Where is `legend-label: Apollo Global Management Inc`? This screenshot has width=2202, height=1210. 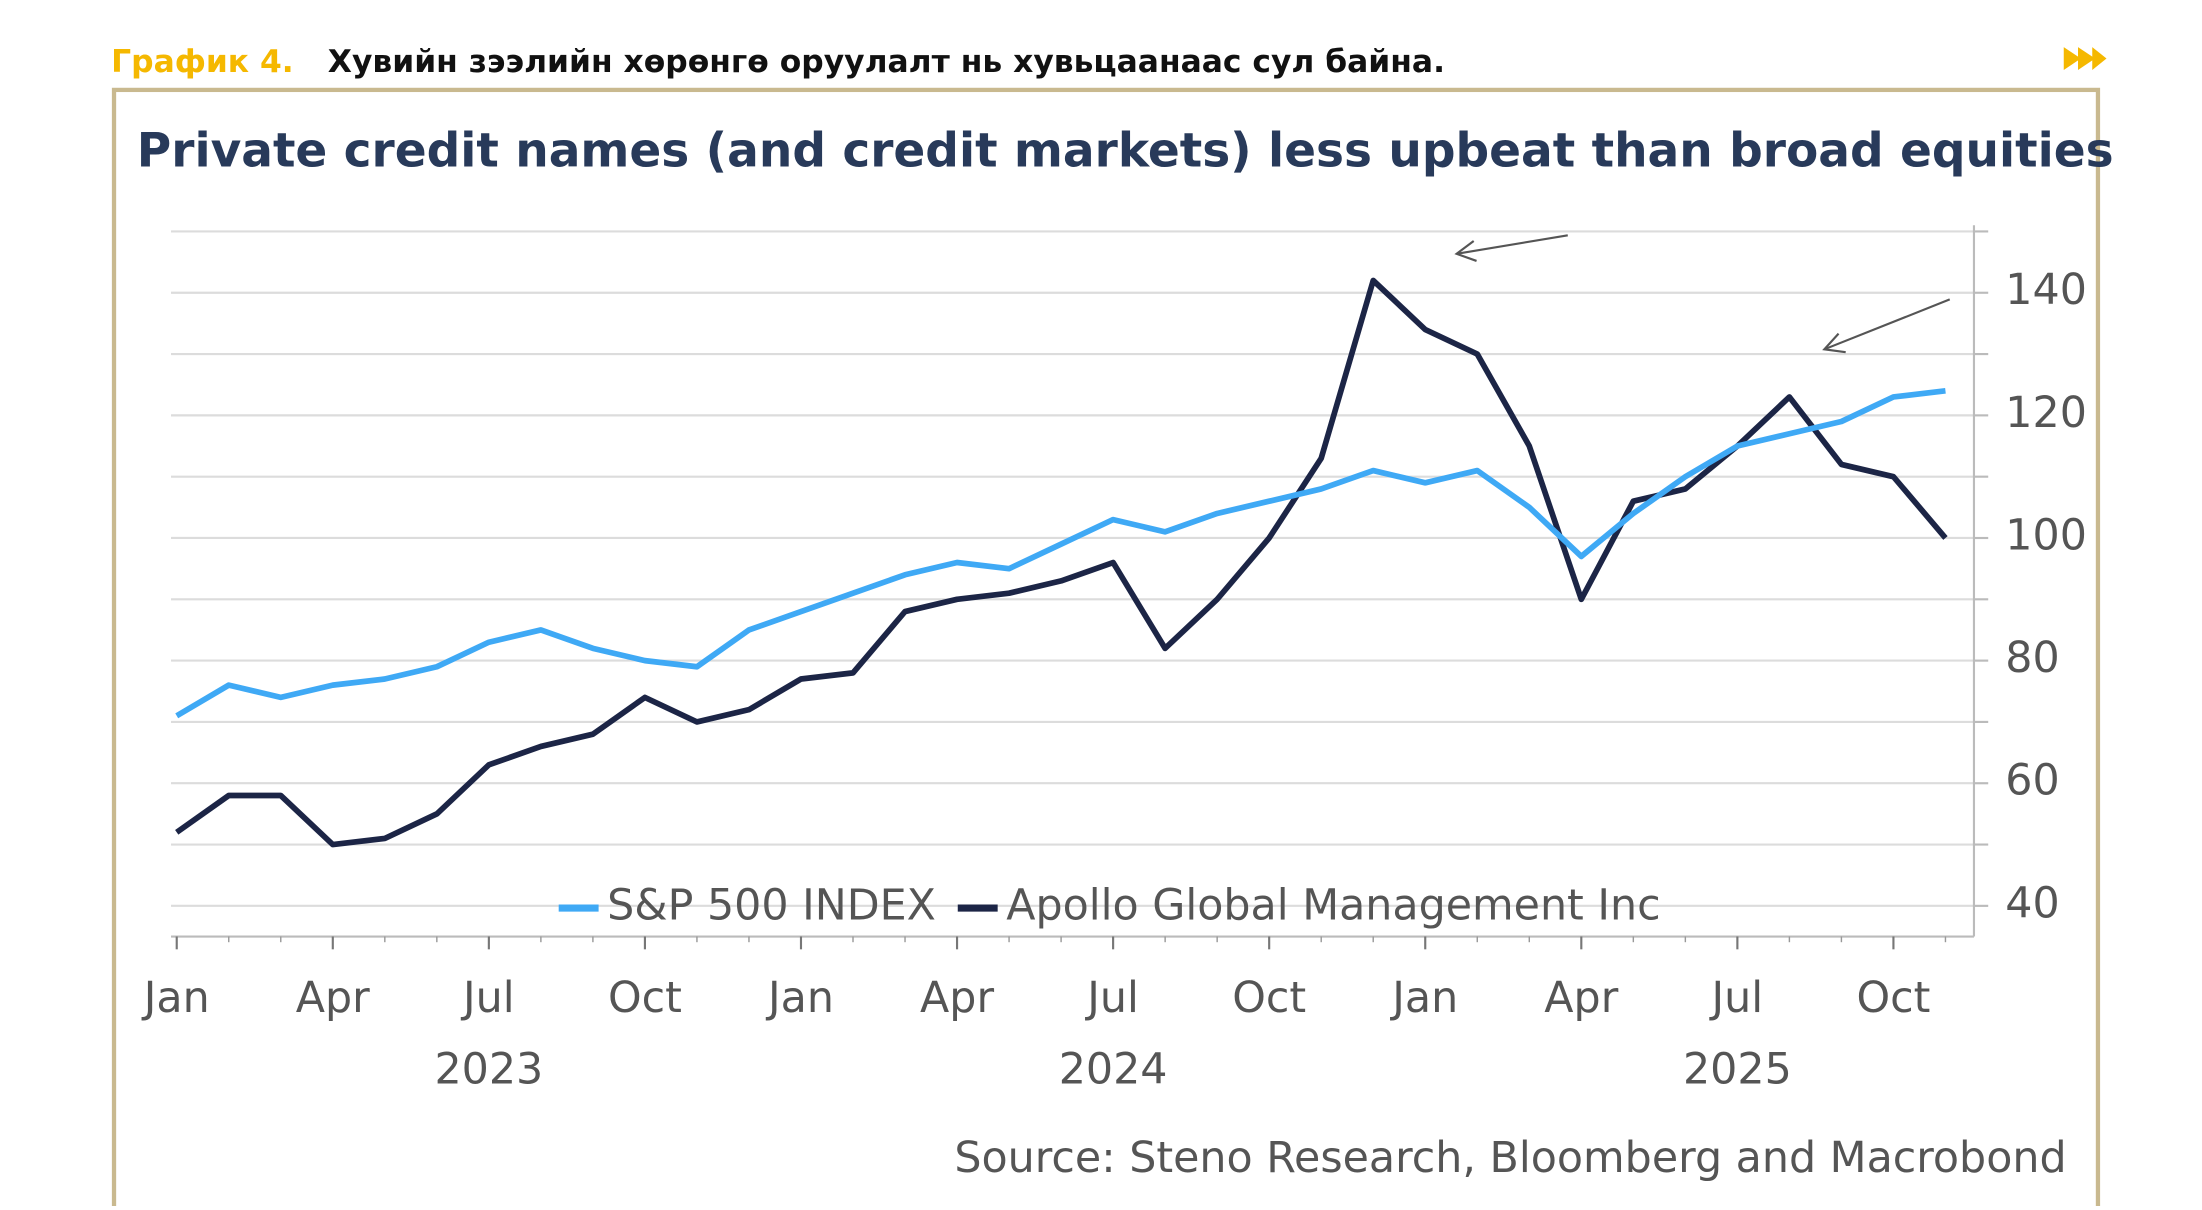 legend-label: Apollo Global Management Inc is located at coordinates (1333, 906).